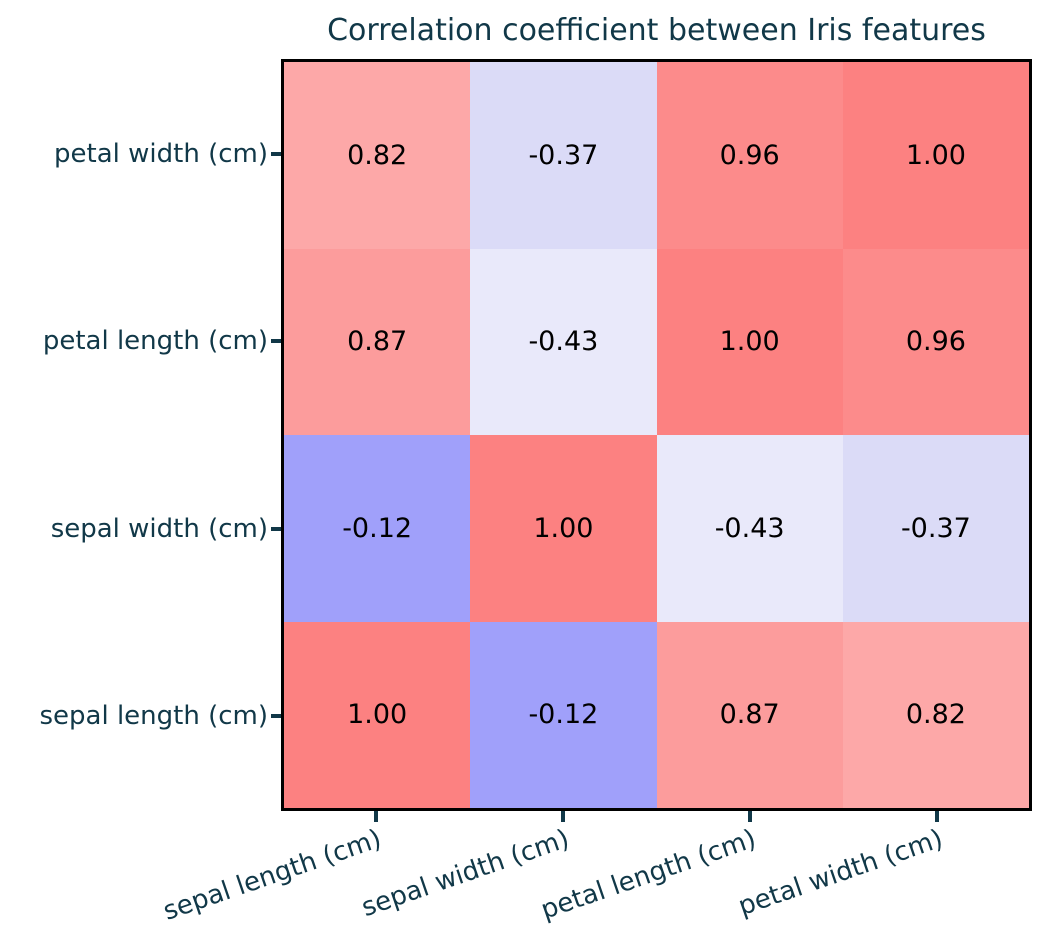  I want to click on y-tick-label: sepal width (cm), so click(159, 529).